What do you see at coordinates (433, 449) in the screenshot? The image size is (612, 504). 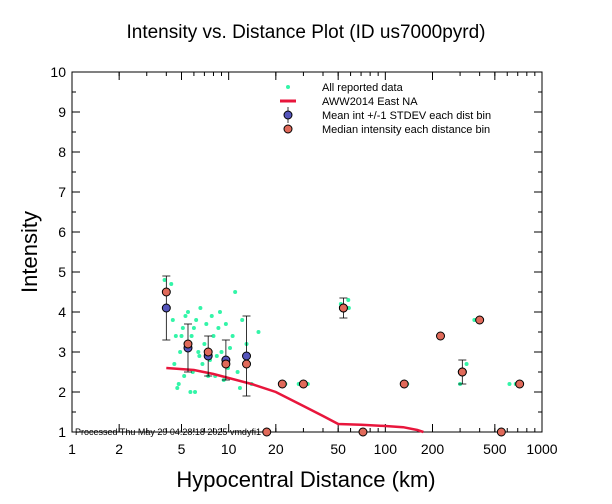 I see `x-tick-label: 200` at bounding box center [433, 449].